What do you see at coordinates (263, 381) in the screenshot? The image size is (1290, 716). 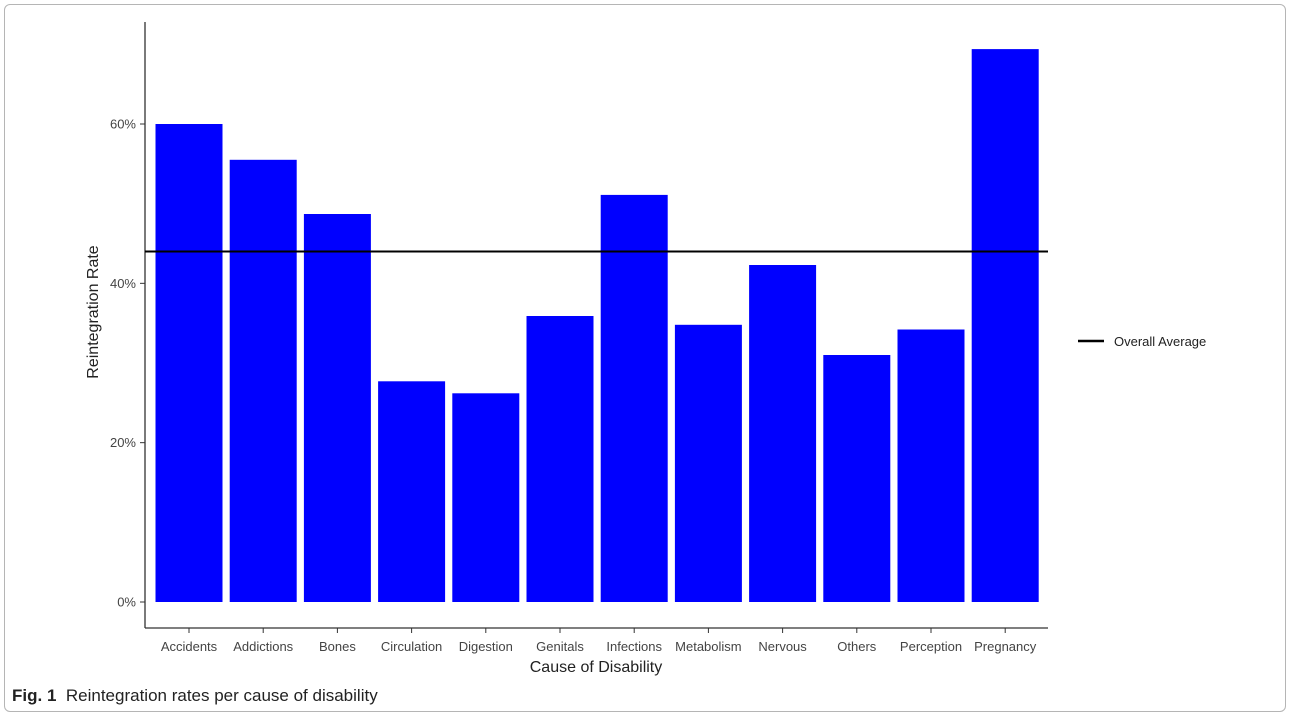 I see `bar-addictions` at bounding box center [263, 381].